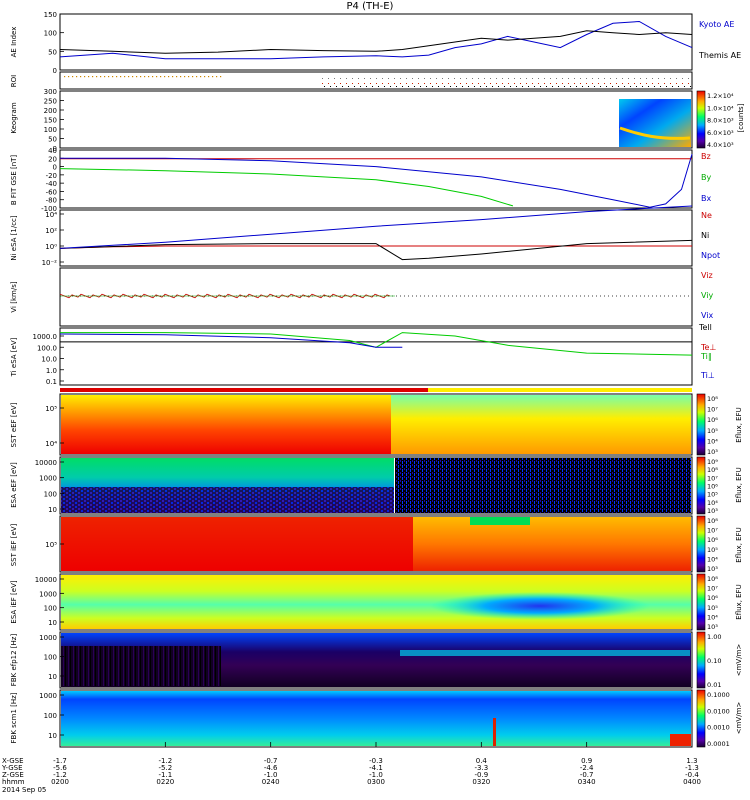 The height and width of the screenshot is (800, 750). What do you see at coordinates (50, 609) in the screenshot?
I see `esa-i-ytick-2: 100` at bounding box center [50, 609].